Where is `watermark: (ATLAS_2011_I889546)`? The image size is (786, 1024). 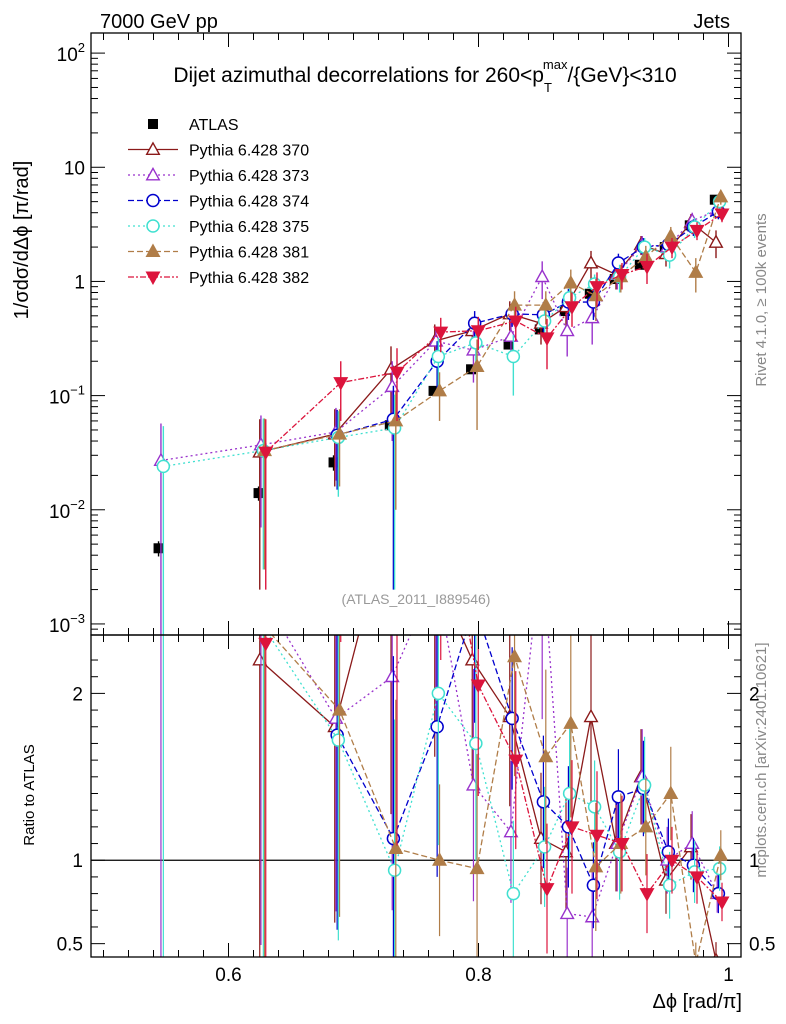
watermark: (ATLAS_2011_I889546) is located at coordinates (416, 599).